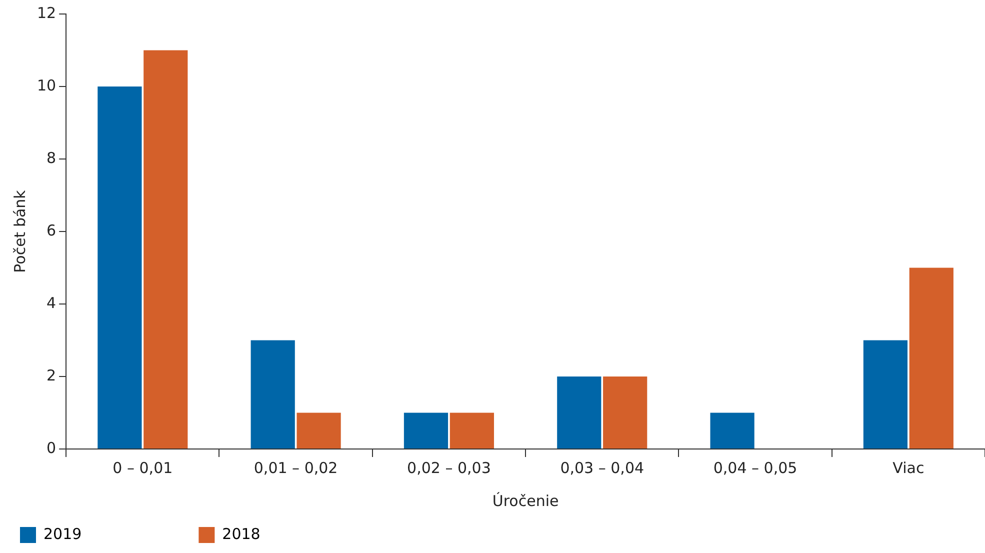 Image resolution: width=985 pixels, height=553 pixels. I want to click on x-tick-label: 0,02 – 0,03, so click(449, 467).